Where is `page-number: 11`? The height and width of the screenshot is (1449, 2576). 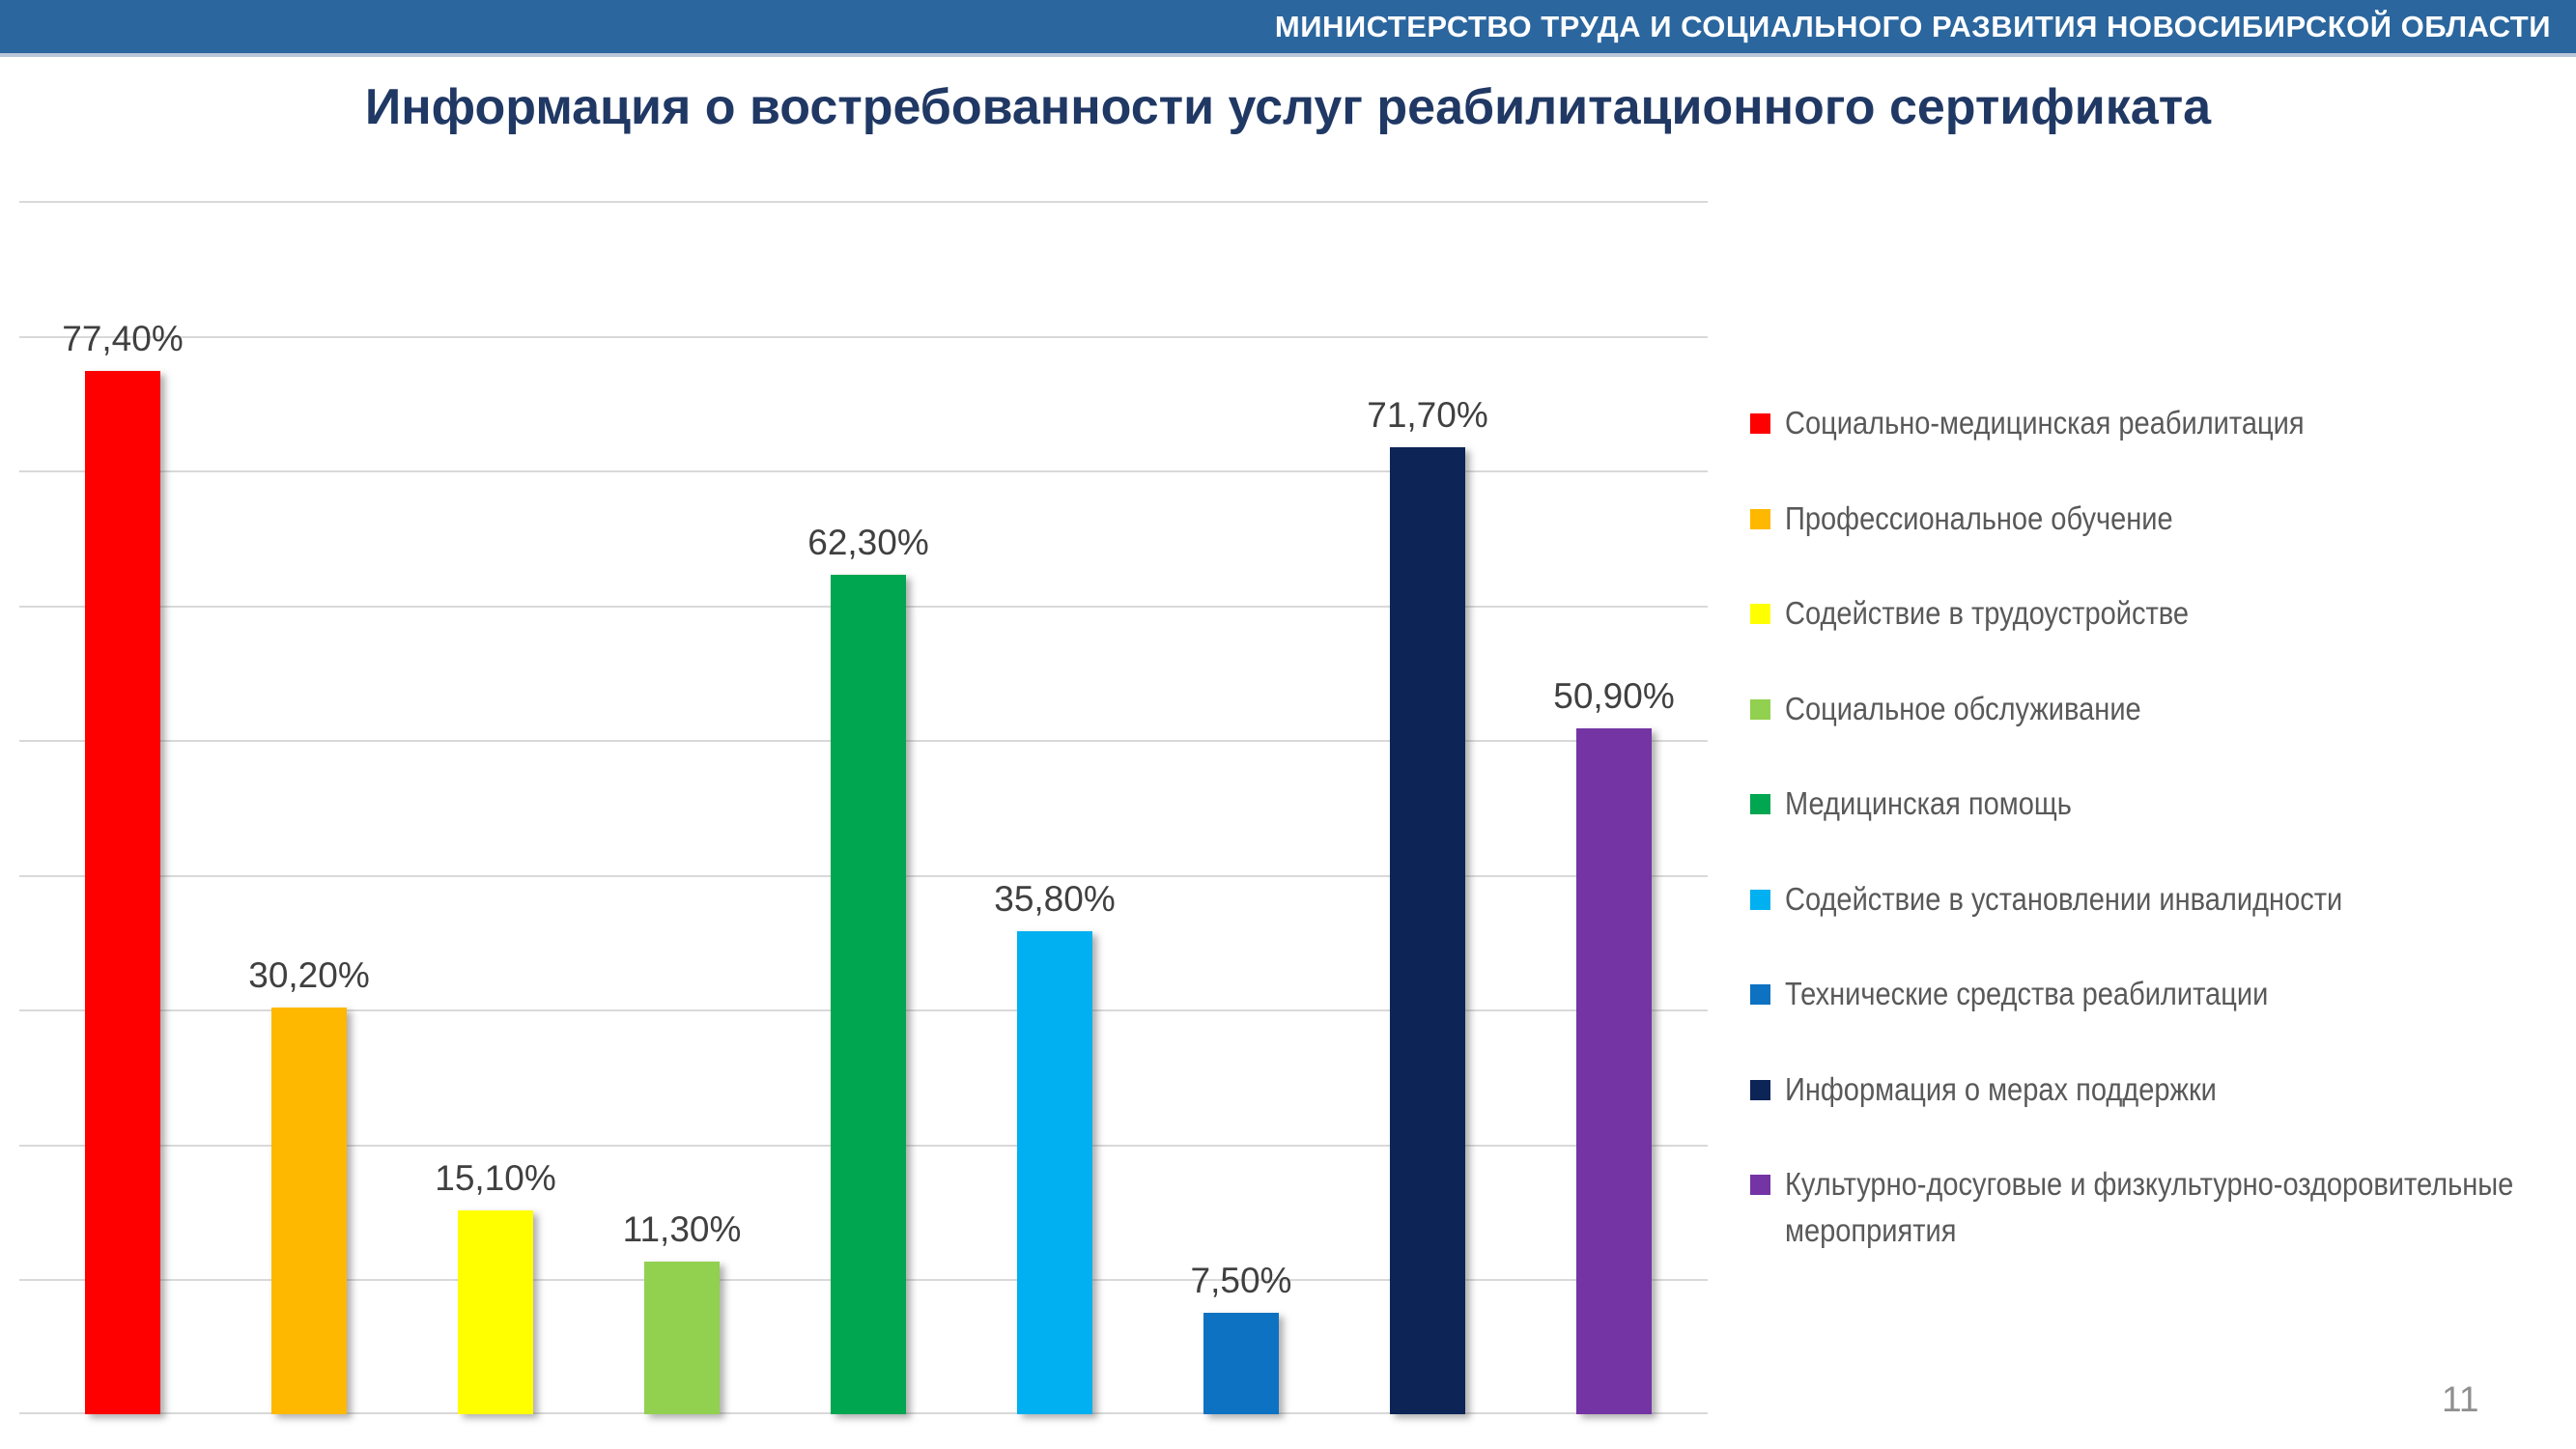
page-number: 11 is located at coordinates (2460, 1399).